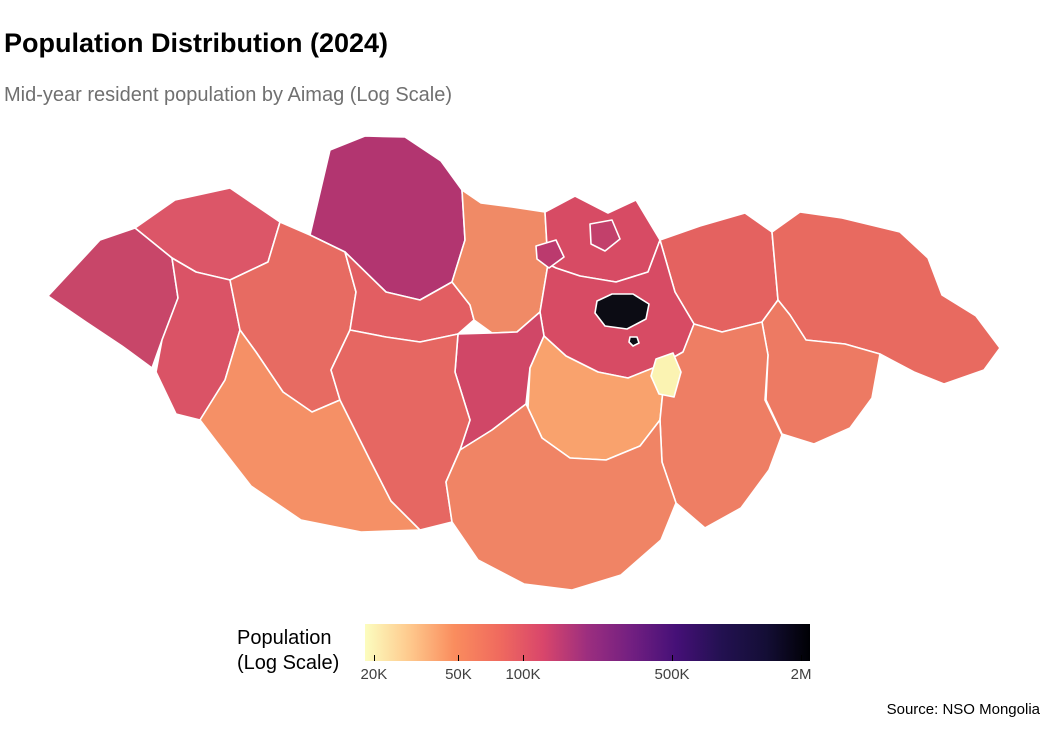  What do you see at coordinates (288, 651) in the screenshot?
I see `legend-title: Population (Log Scale)` at bounding box center [288, 651].